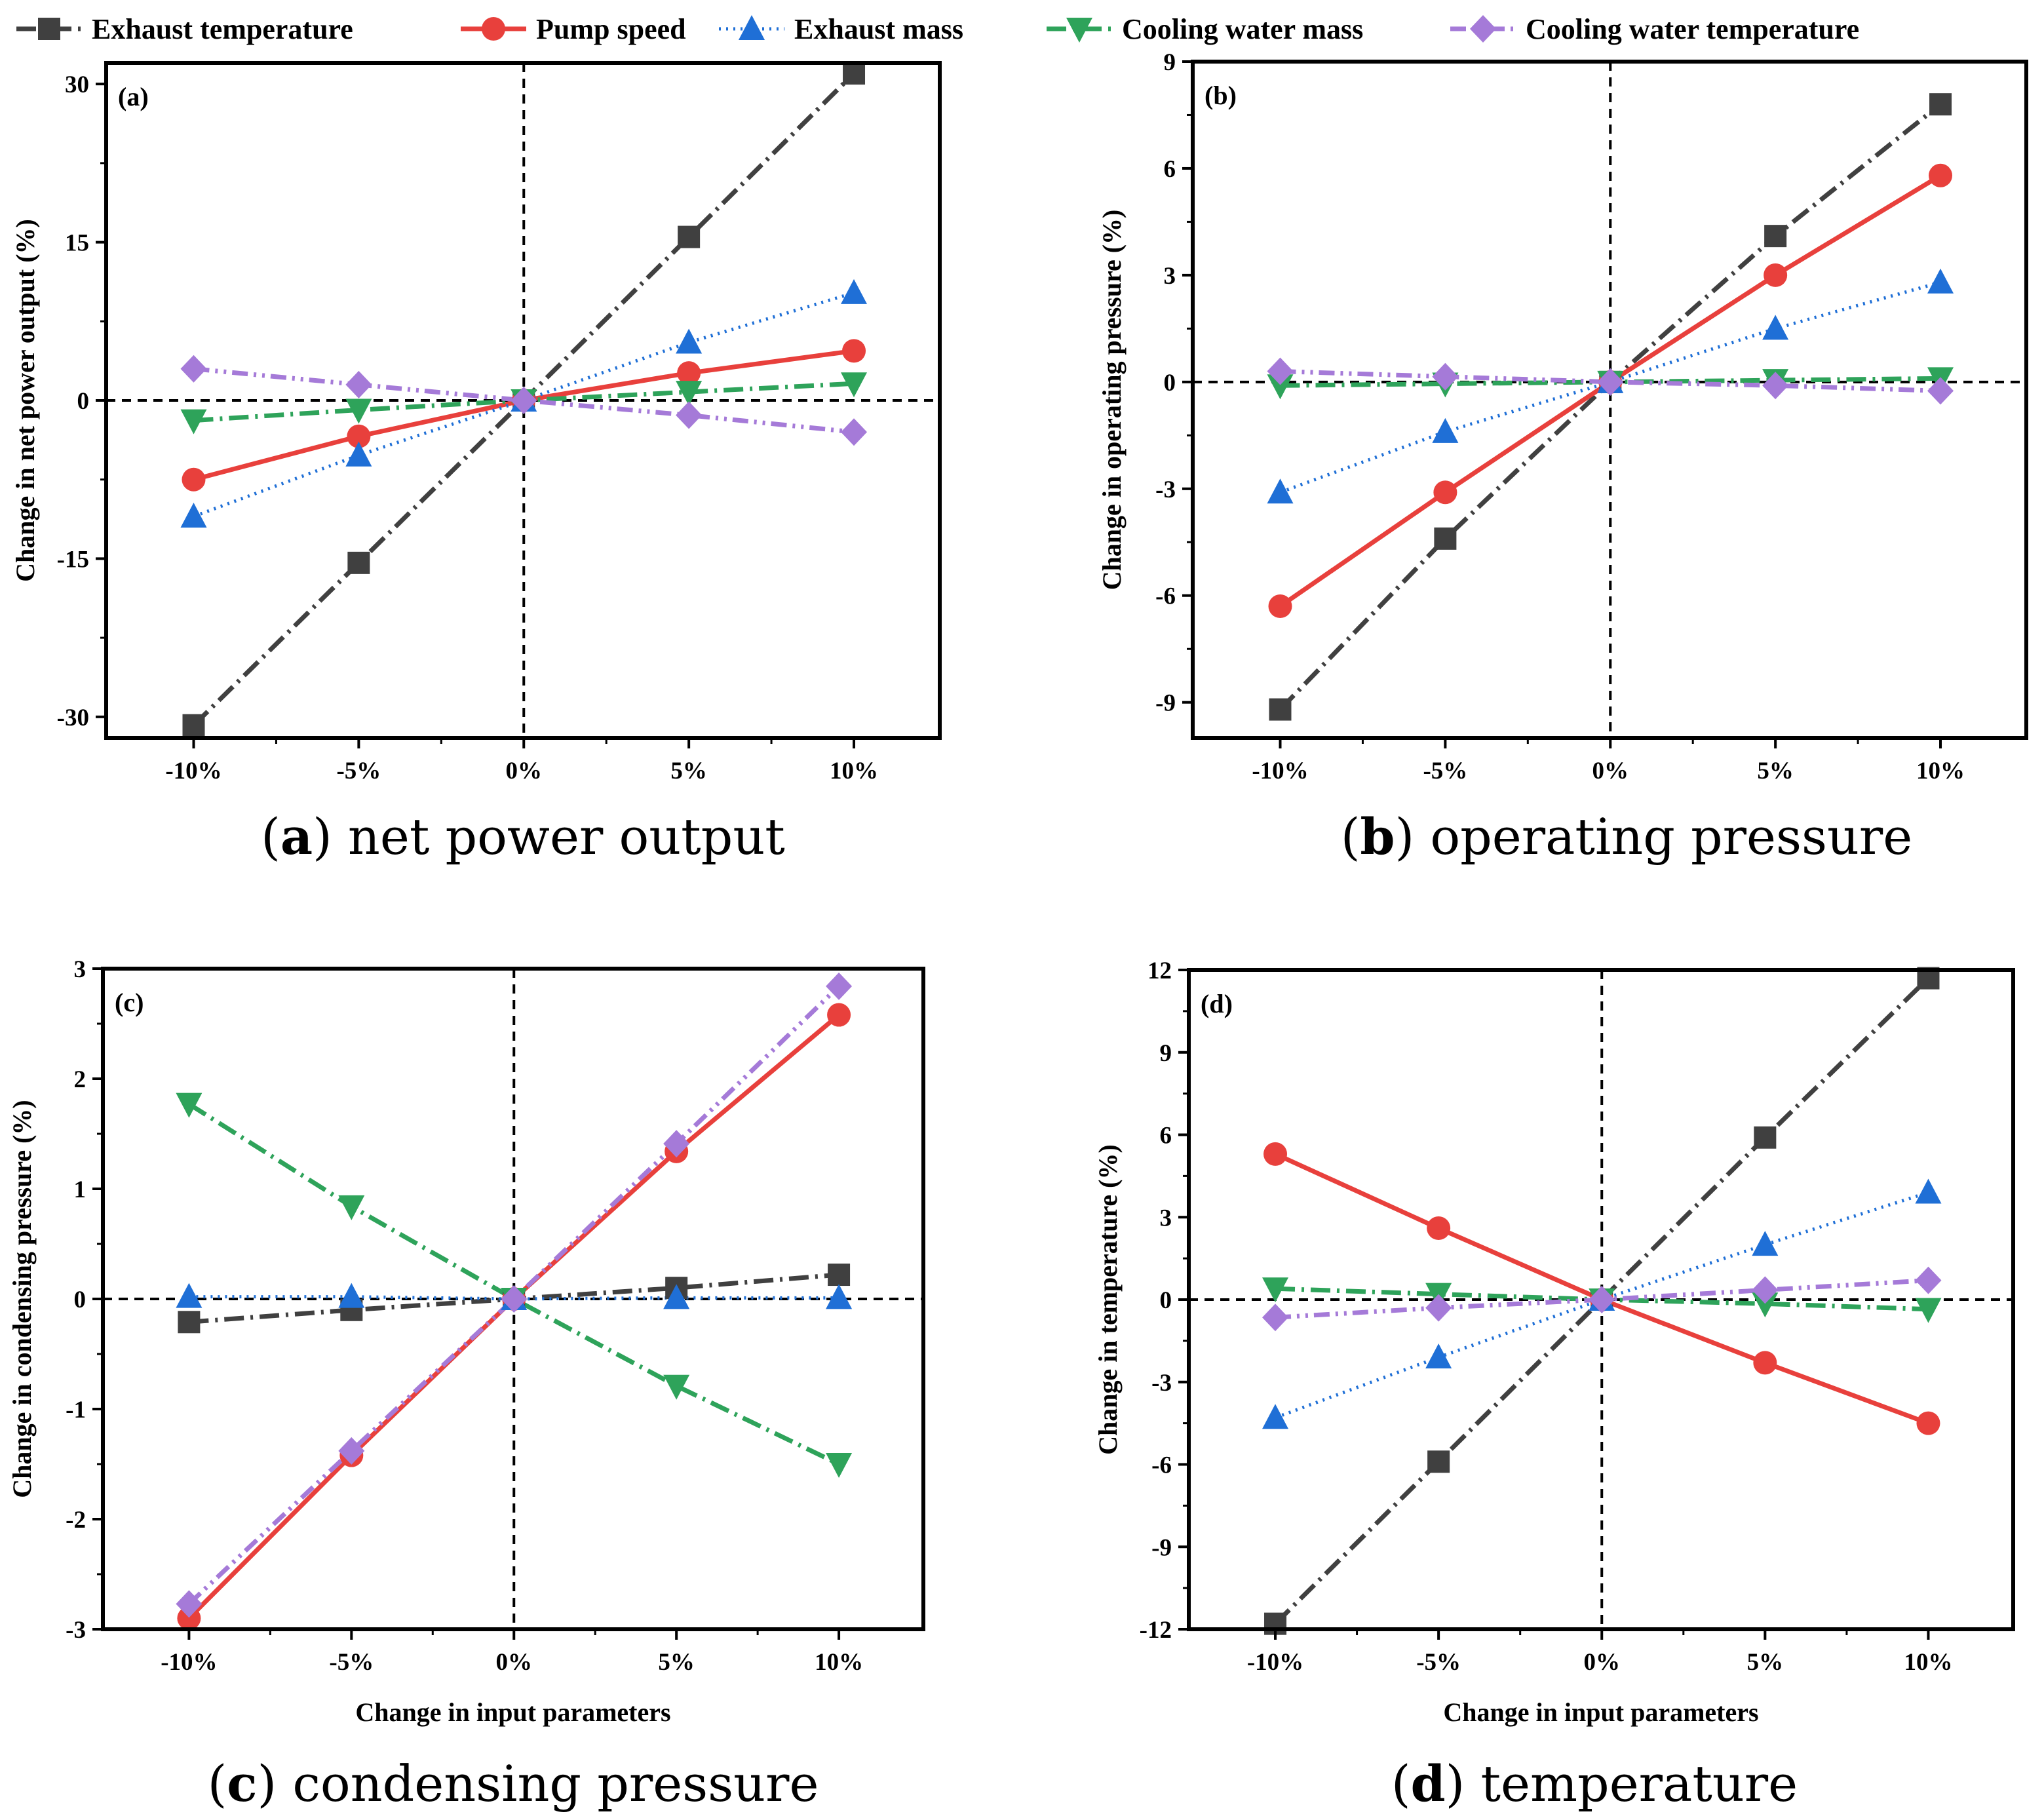 Image resolution: width=2044 pixels, height=1818 pixels. I want to click on legend-label: Cooling water temperature, so click(1692, 29).